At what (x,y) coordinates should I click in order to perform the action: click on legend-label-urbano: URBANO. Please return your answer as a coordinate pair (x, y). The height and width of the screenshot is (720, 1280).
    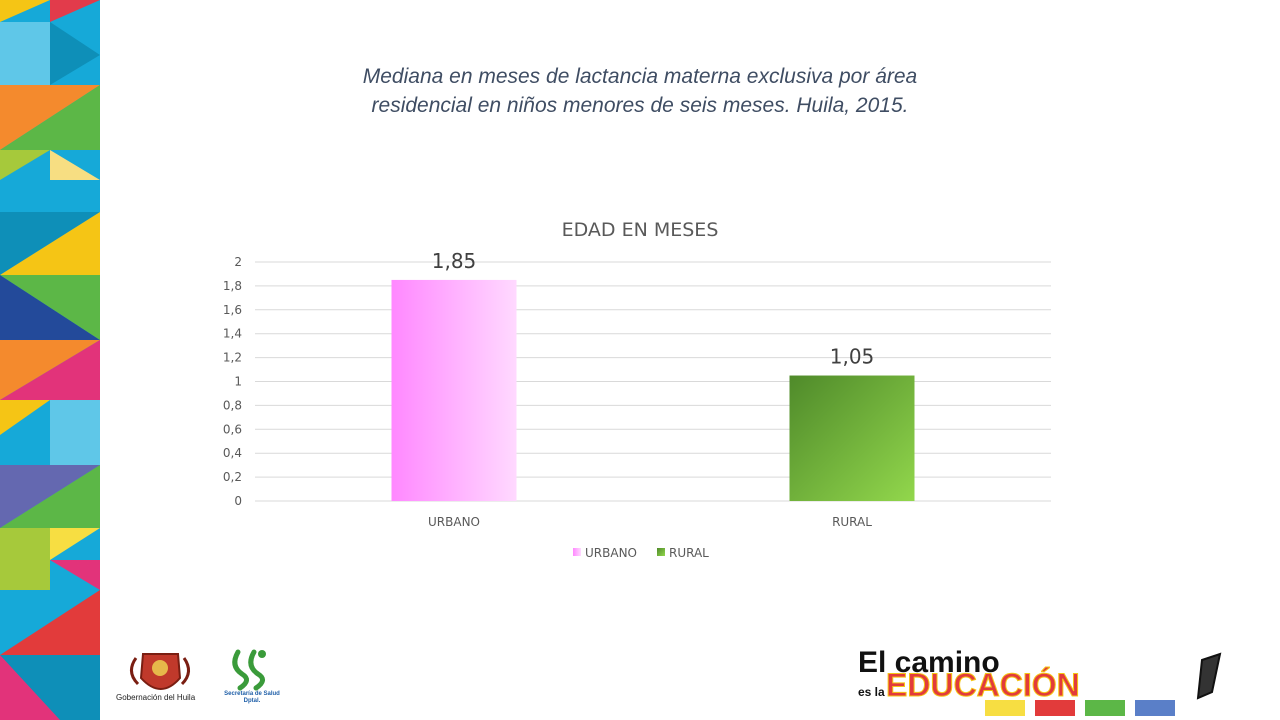
    Looking at the image, I should click on (611, 553).